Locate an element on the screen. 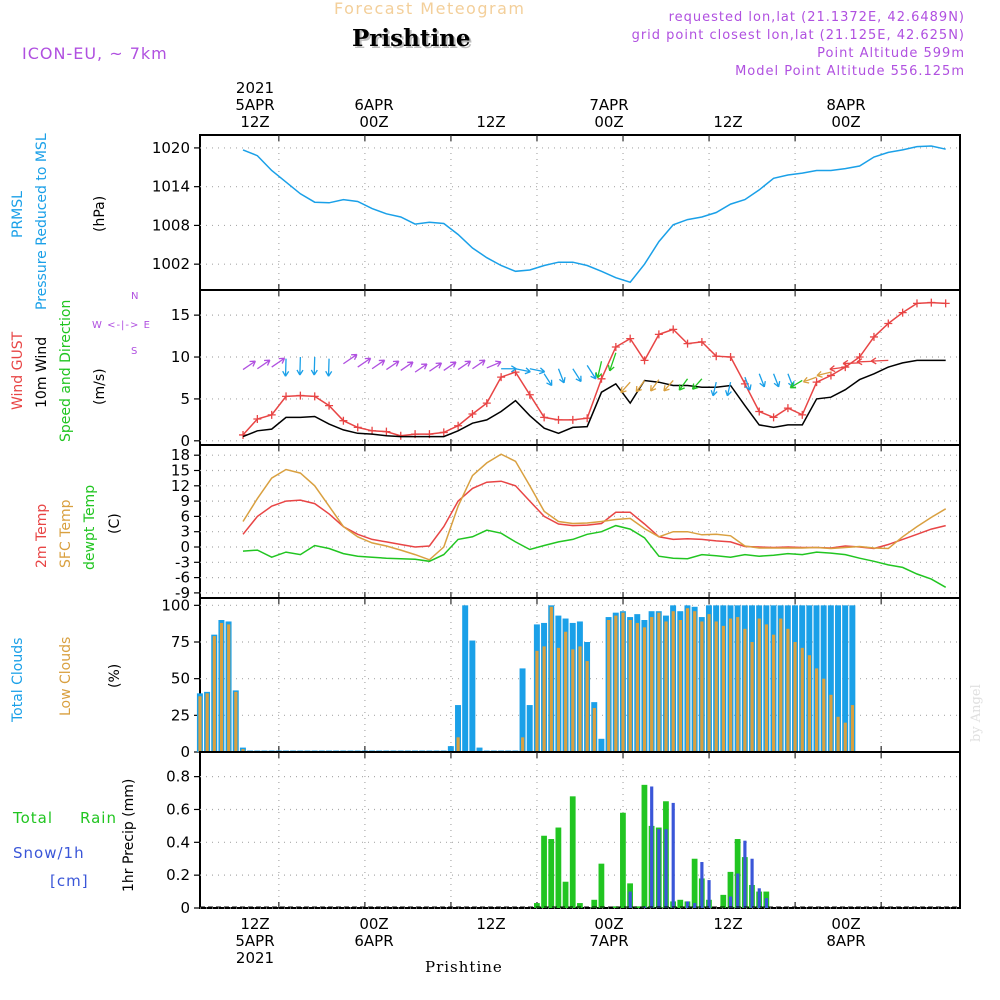  bottom-time-label: 00Z 8APR is located at coordinates (846, 932).